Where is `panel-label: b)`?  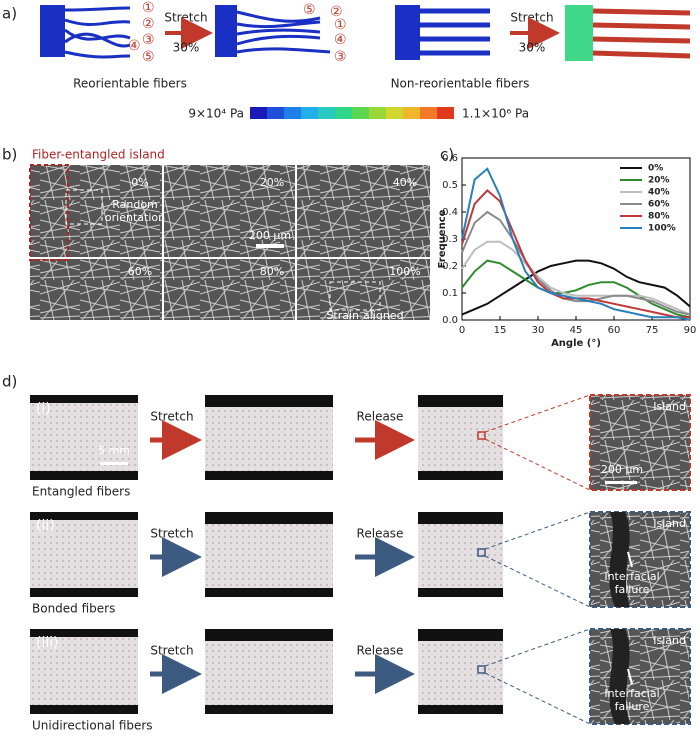 panel-label: b) is located at coordinates (9, 155).